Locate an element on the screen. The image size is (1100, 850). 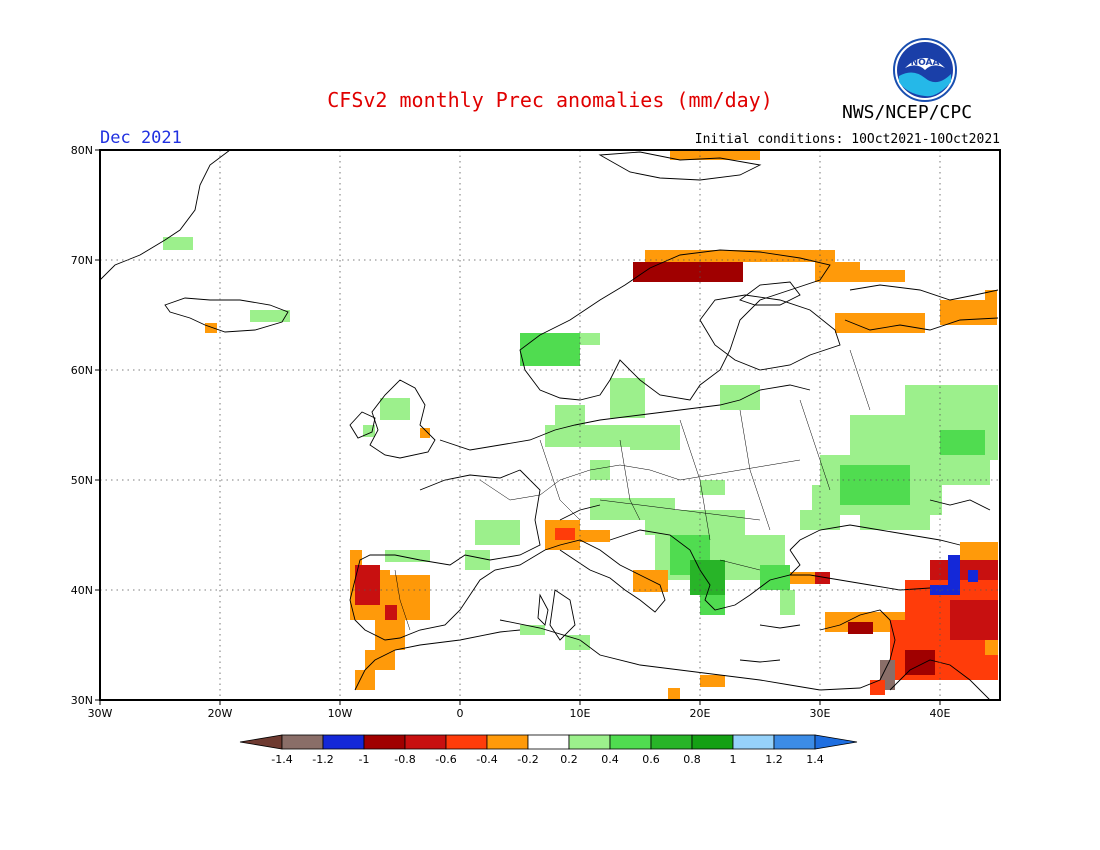
colorbar-tick-label: 1 is located at coordinates (733, 759).